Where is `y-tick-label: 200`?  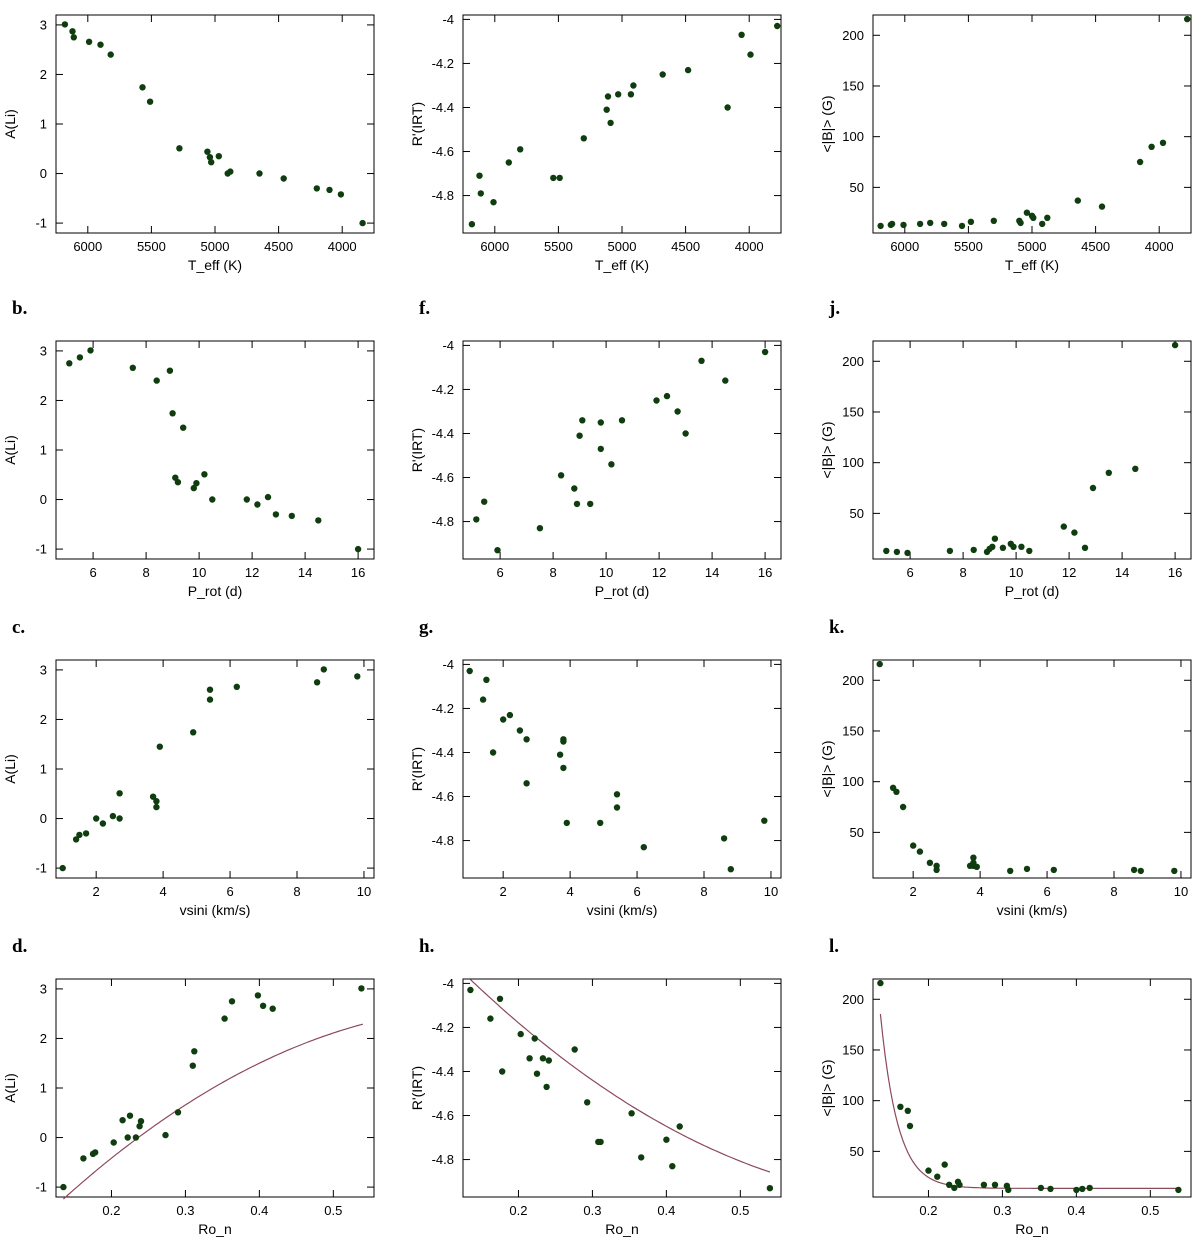
y-tick-label: 200 is located at coordinates (853, 35).